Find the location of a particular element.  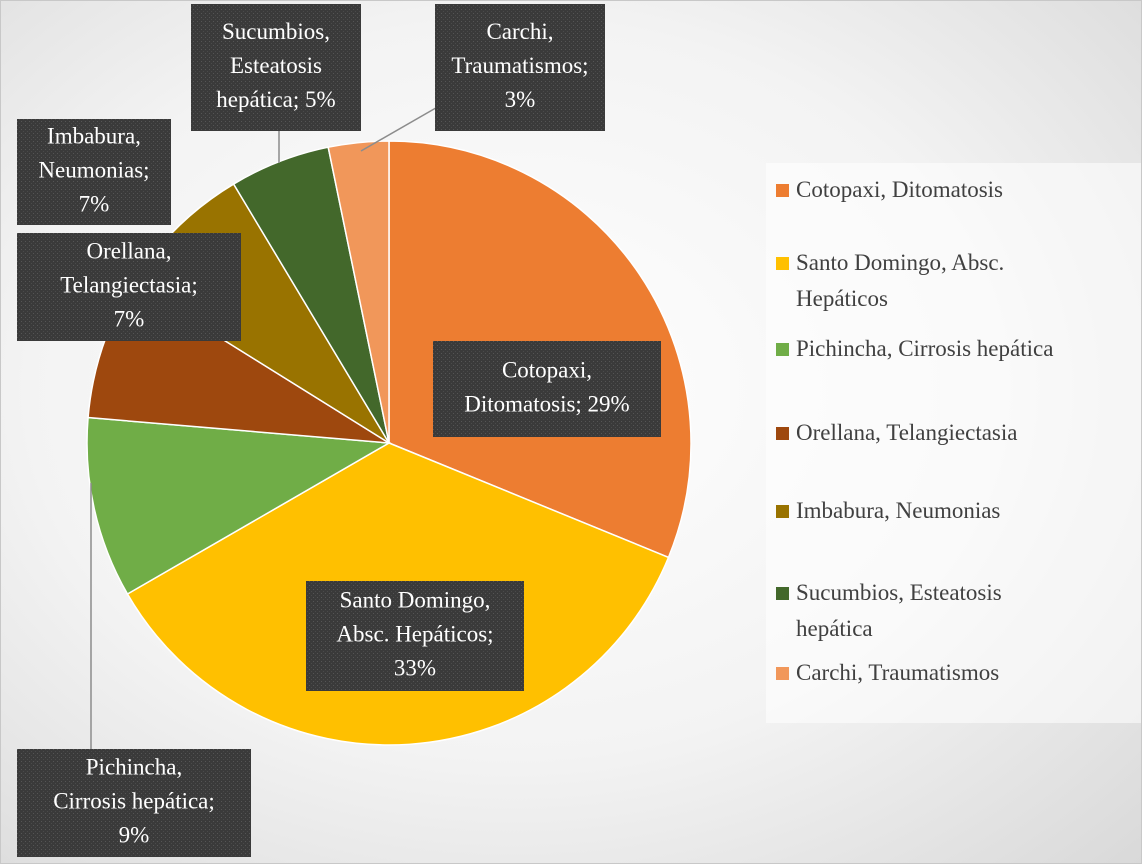

data-label: Telangiectasia; is located at coordinates (129, 284).